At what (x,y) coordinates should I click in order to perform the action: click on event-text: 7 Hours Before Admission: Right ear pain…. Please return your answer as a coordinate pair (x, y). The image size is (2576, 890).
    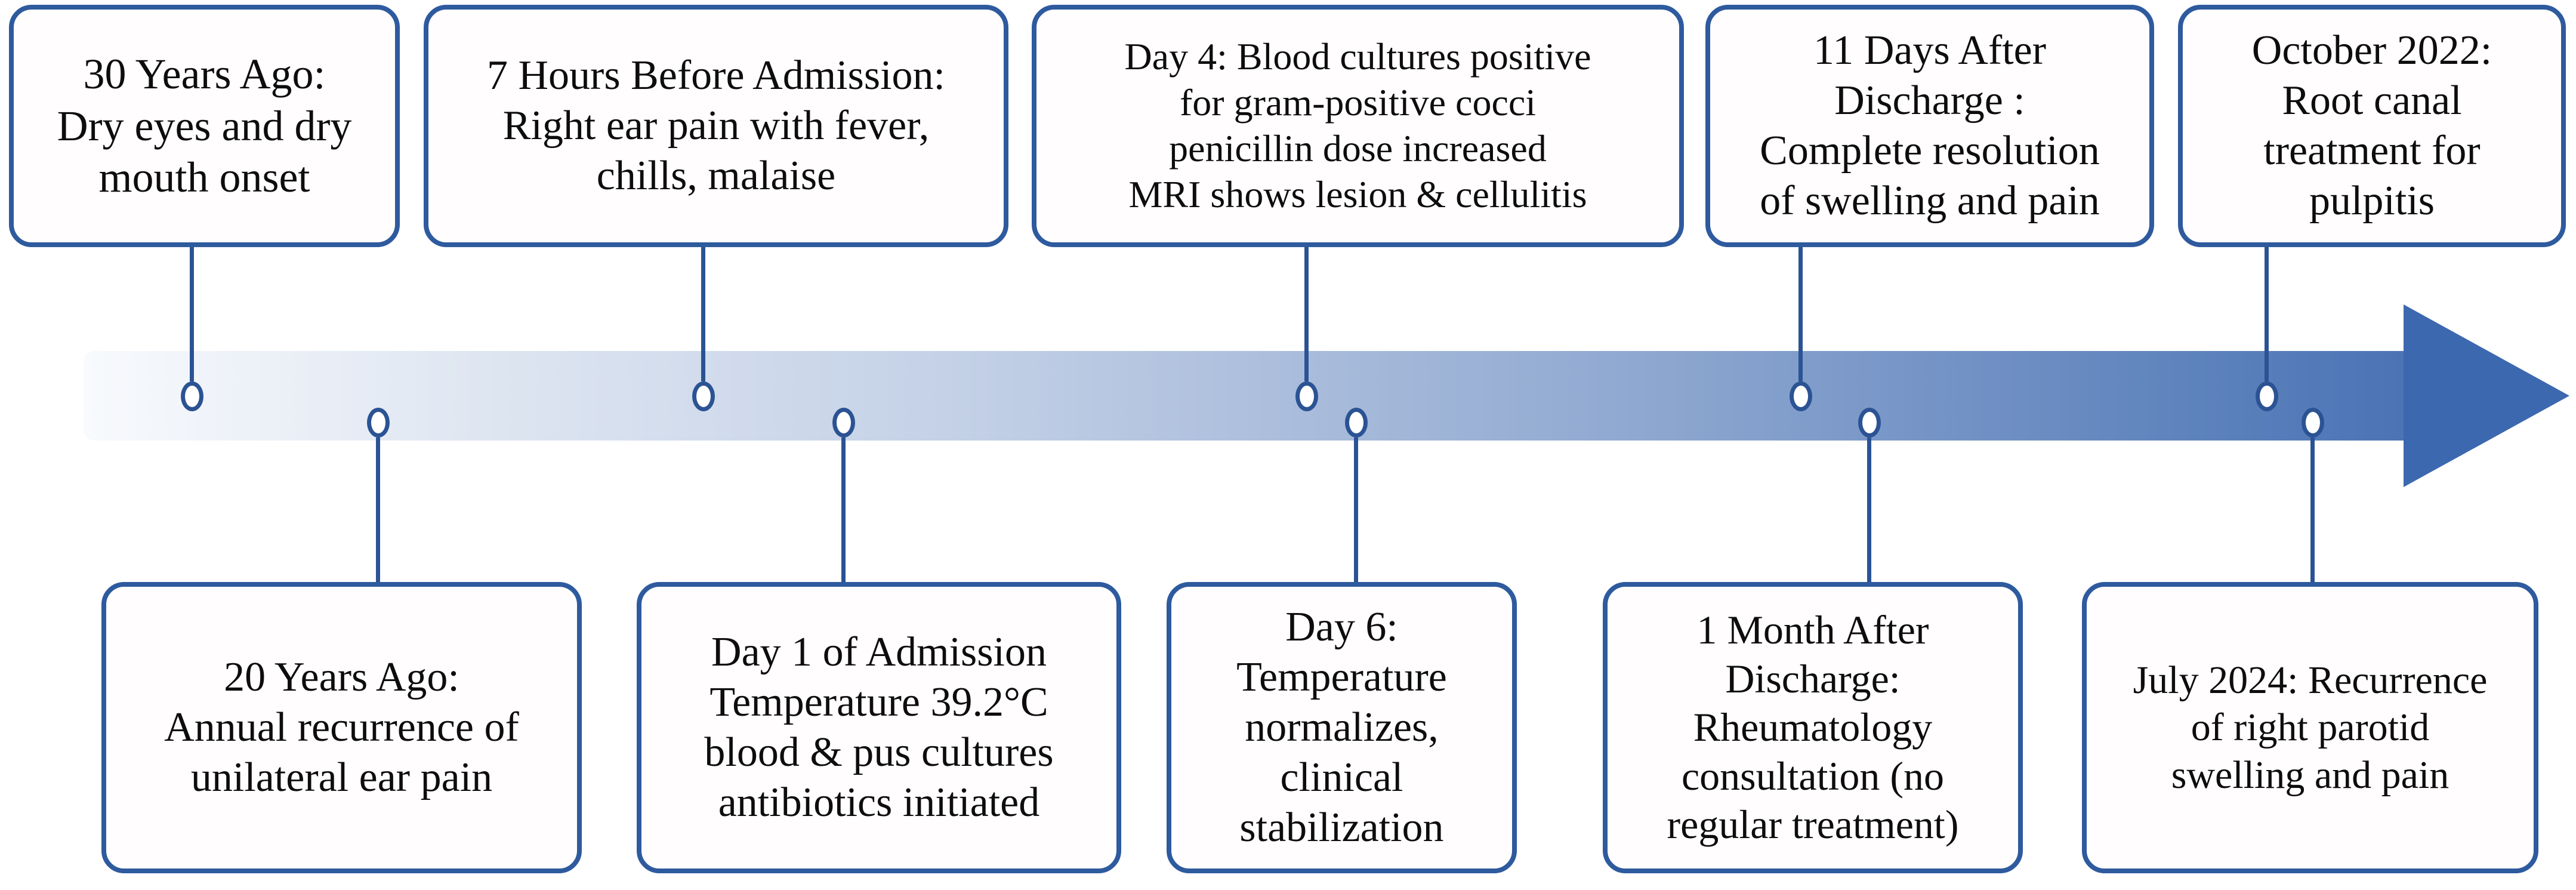
    Looking at the image, I should click on (716, 126).